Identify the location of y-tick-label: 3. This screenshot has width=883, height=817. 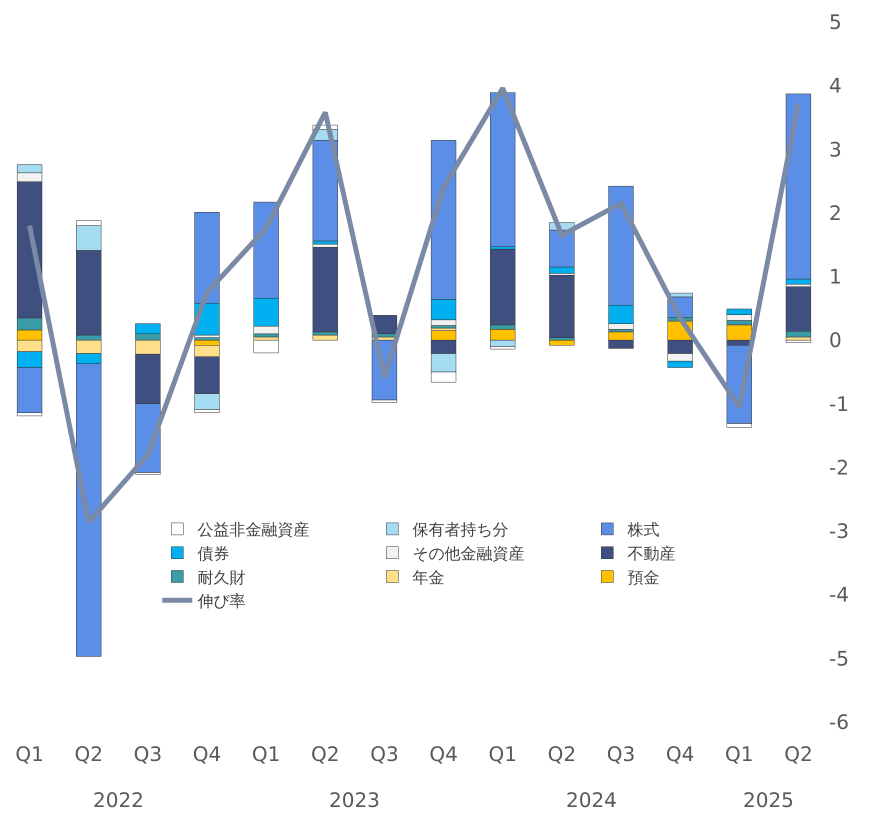
(835, 149).